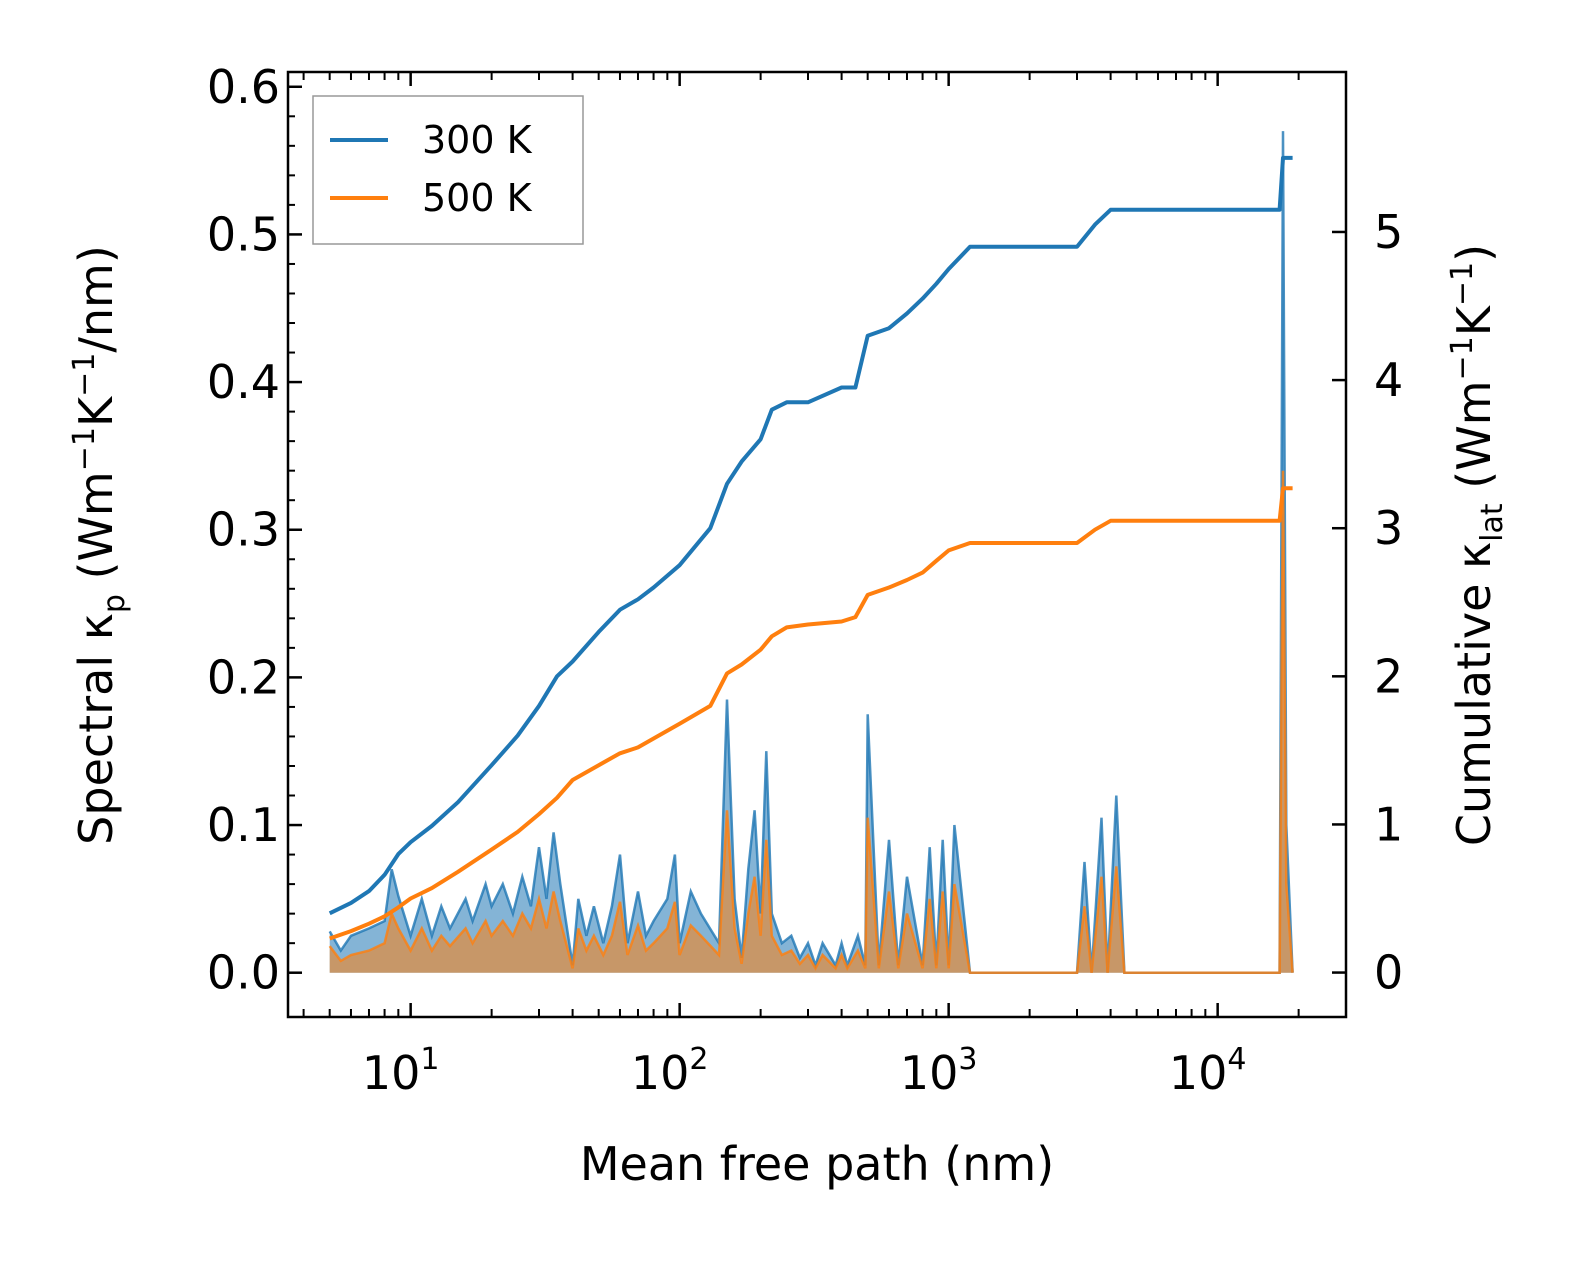  I want to click on x-tick-label: 10³, so click(939, 1071).